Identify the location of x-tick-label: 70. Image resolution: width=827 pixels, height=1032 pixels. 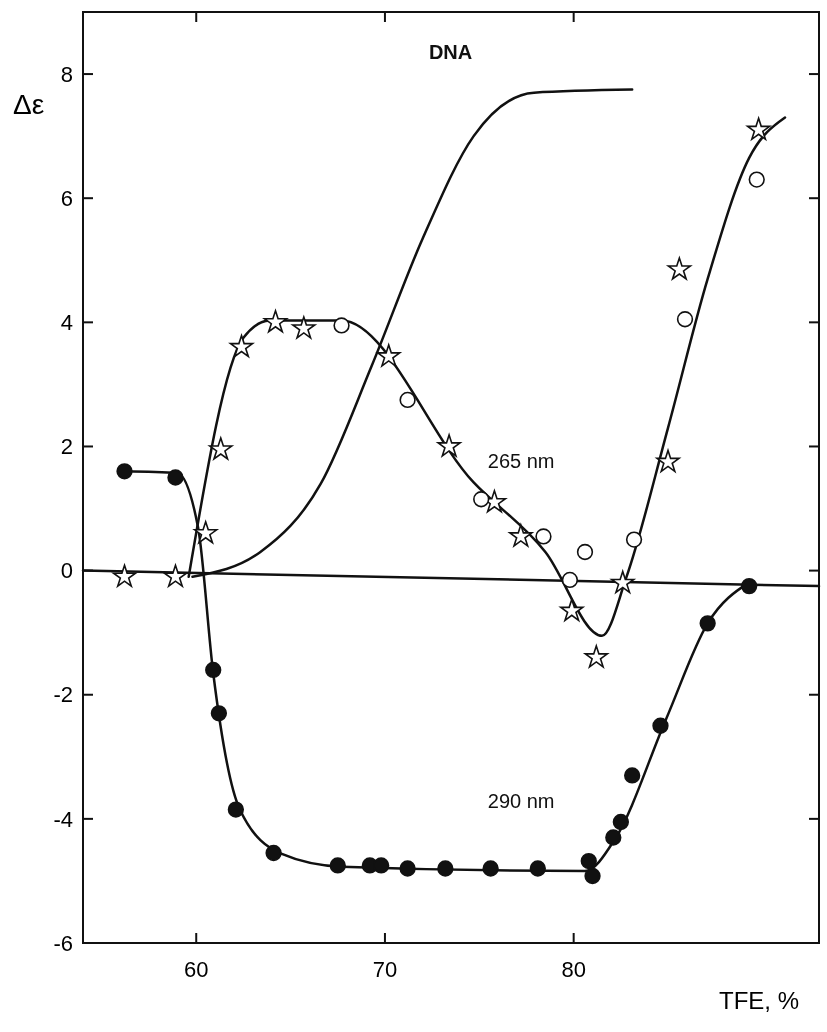
(385, 969).